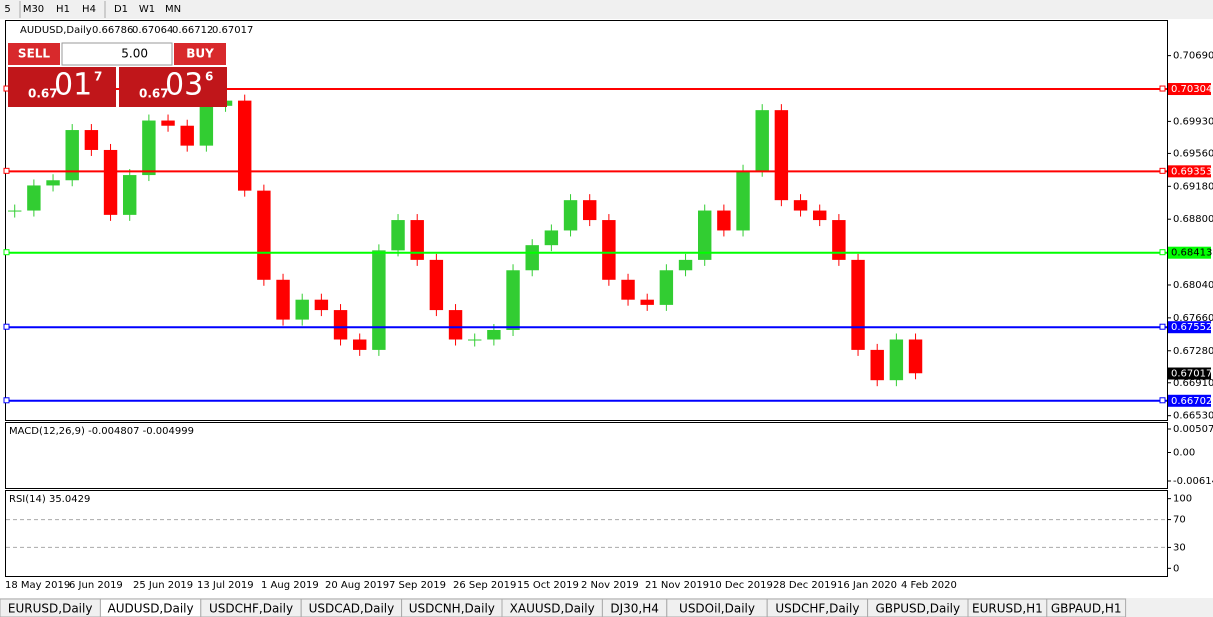 The image size is (1213, 617). Describe the element at coordinates (1191, 401) in the screenshot. I see `level-label: 0.66702` at that location.